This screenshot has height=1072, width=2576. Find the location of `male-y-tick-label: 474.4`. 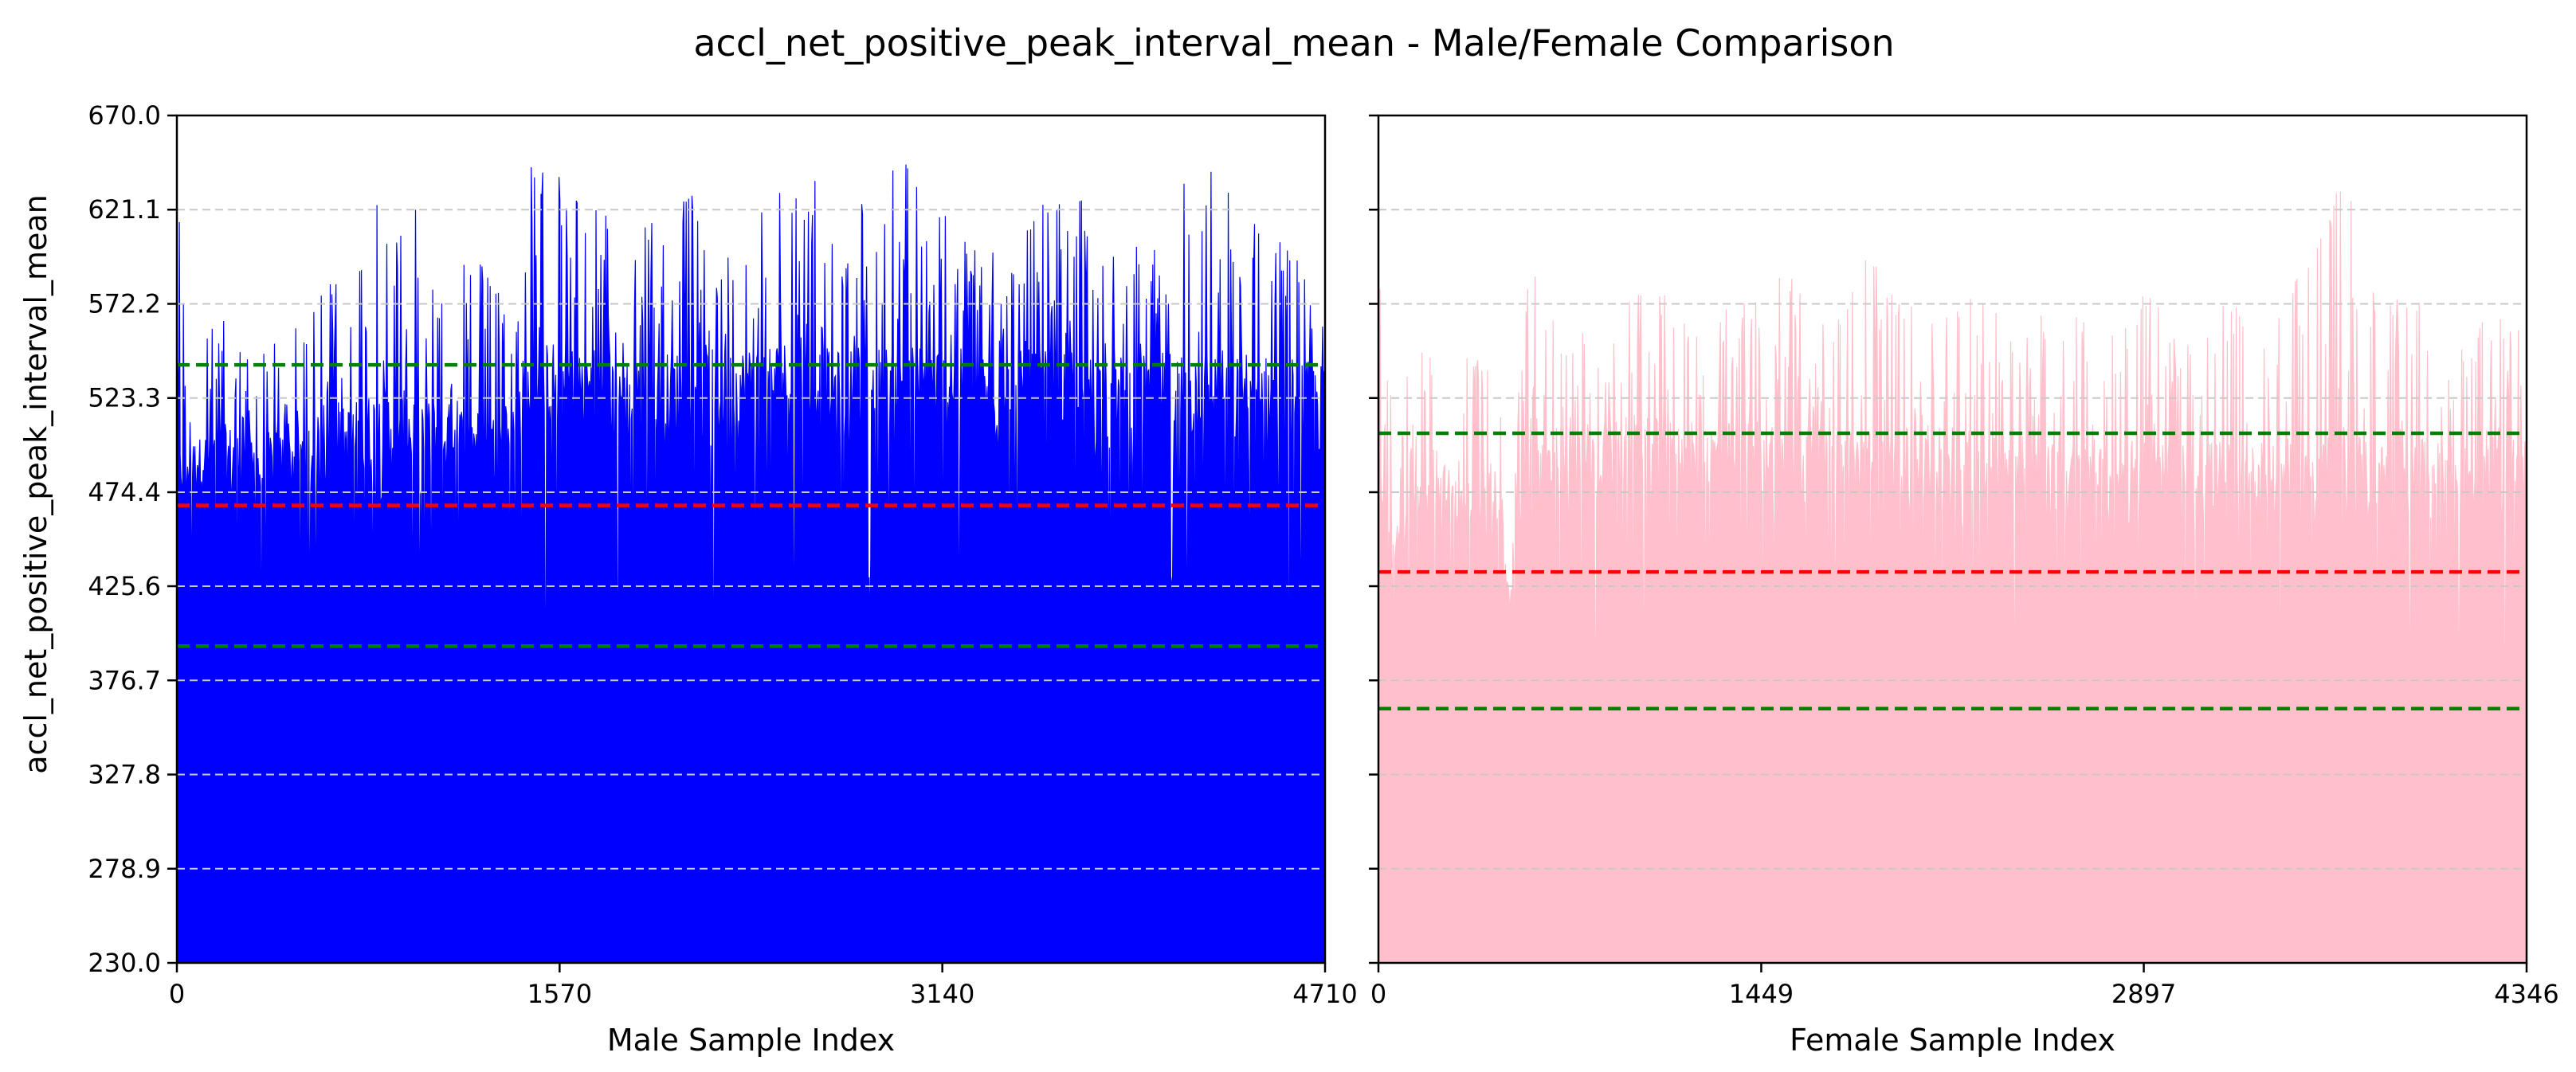

male-y-tick-label: 474.4 is located at coordinates (125, 492).